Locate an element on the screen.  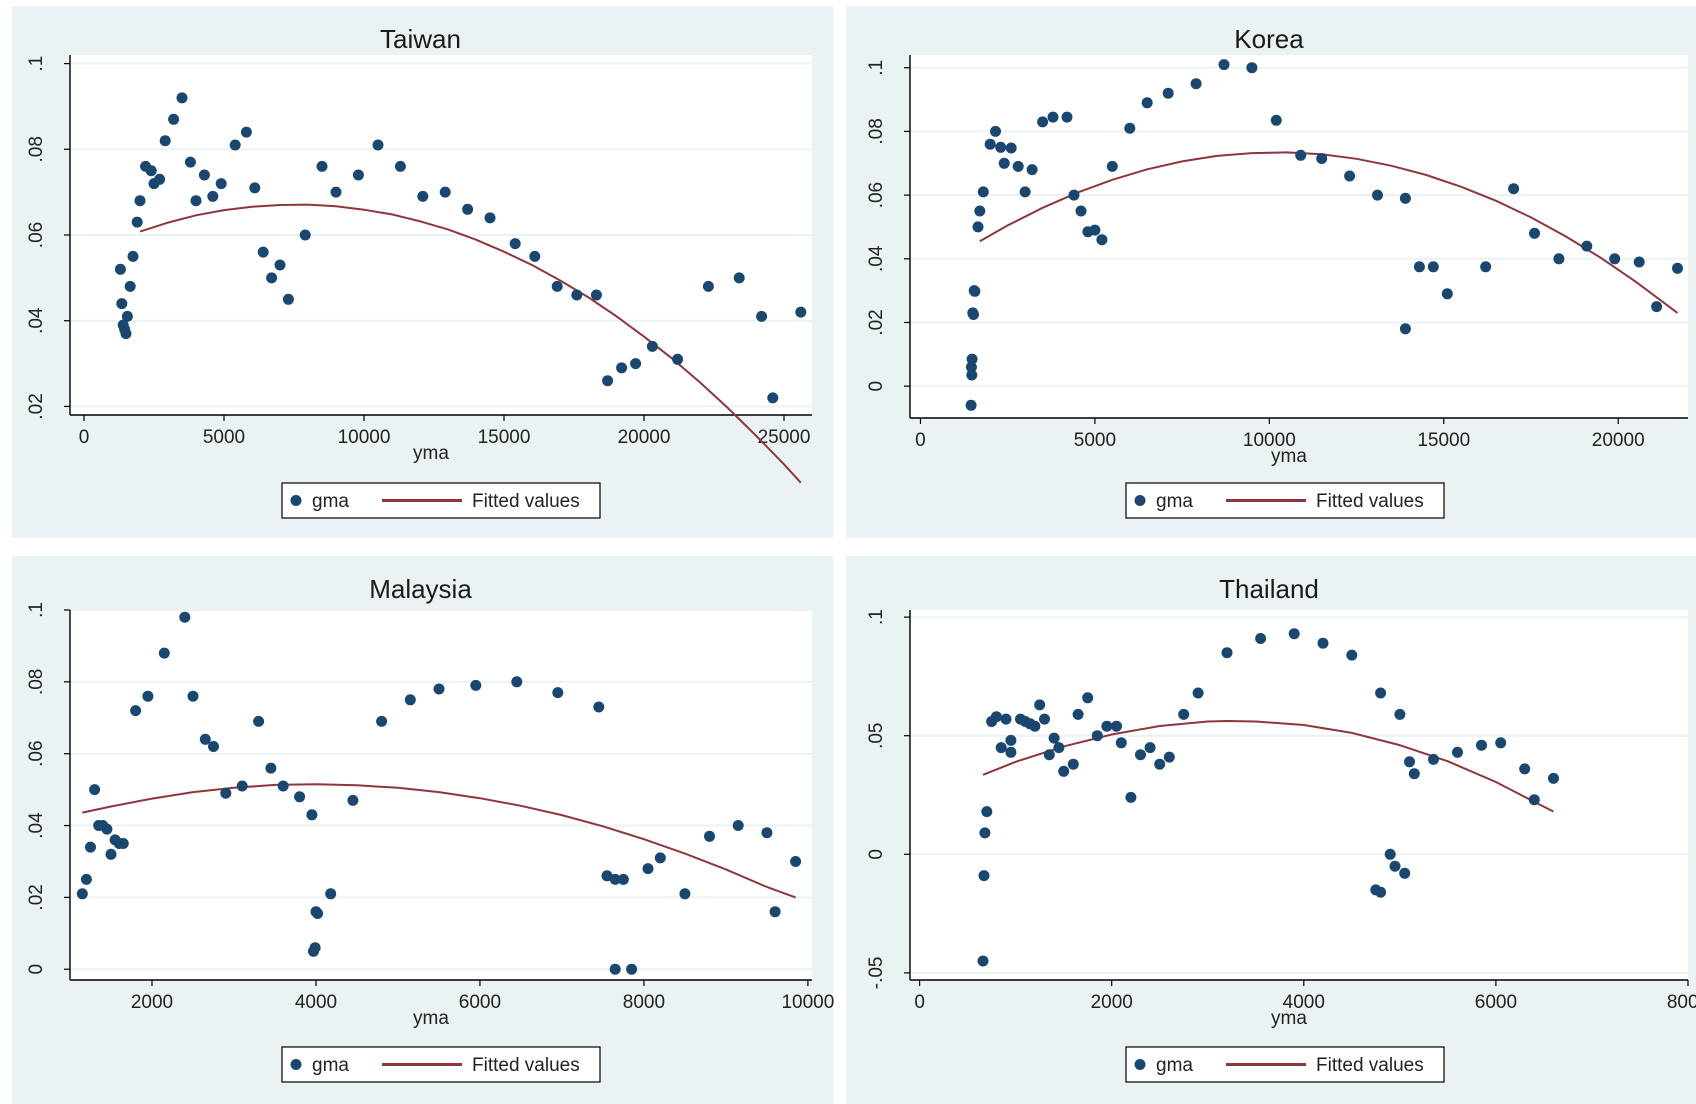
chart-title: Malaysia is located at coordinates (420, 589).